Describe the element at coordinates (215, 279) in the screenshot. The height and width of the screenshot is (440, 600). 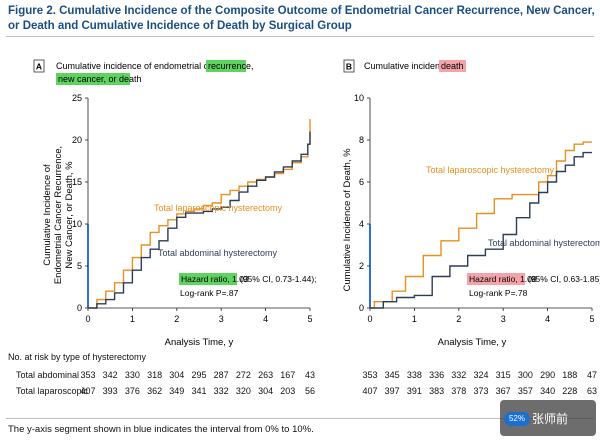
I see `panel-a-hazard-ratio: Hazard ratio, 1.03` at that location.